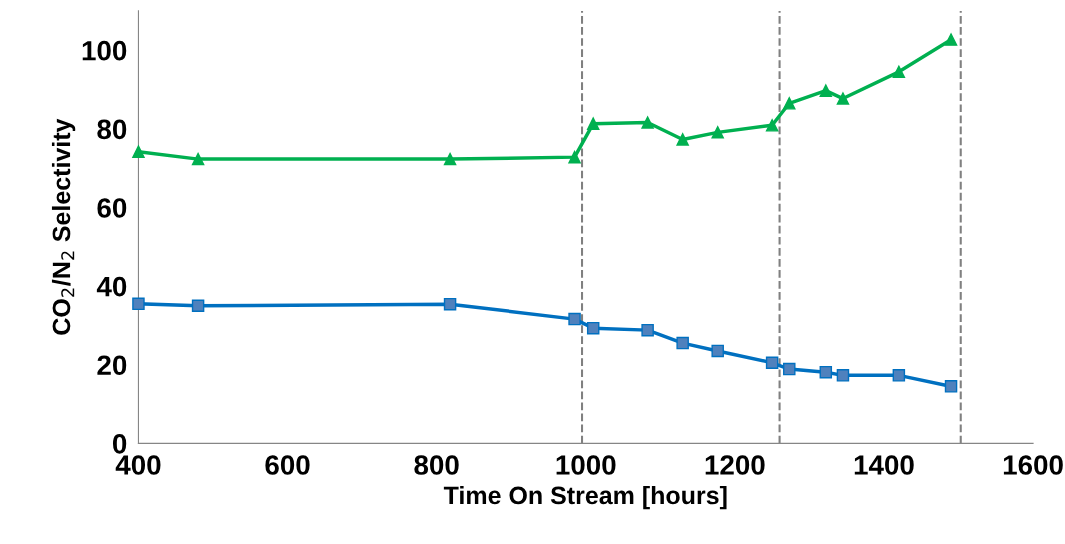 The width and height of the screenshot is (1065, 544). What do you see at coordinates (287, 465) in the screenshot?
I see `x-tick-label: 600` at bounding box center [287, 465].